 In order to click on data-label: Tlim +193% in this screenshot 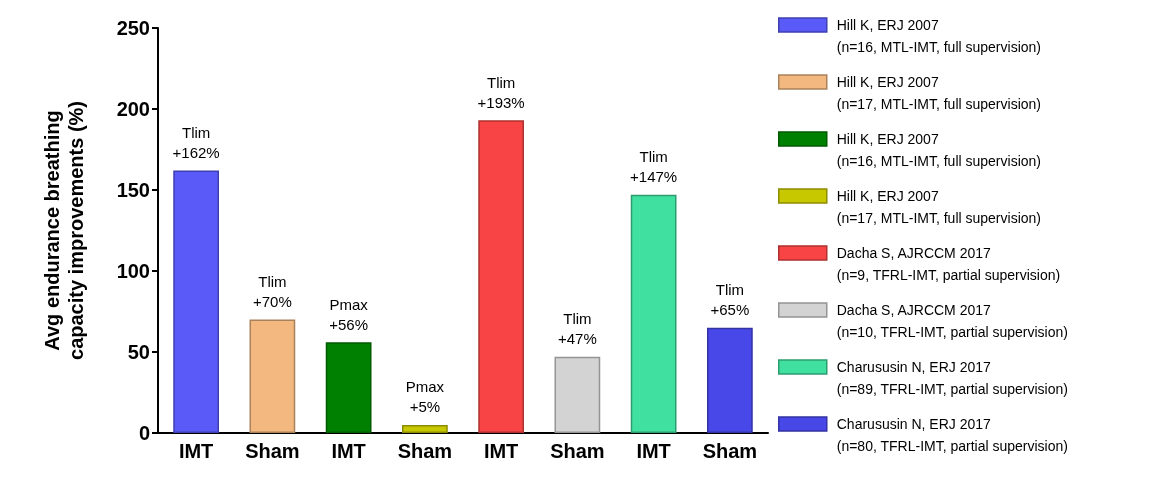, I will do `click(501, 92)`.